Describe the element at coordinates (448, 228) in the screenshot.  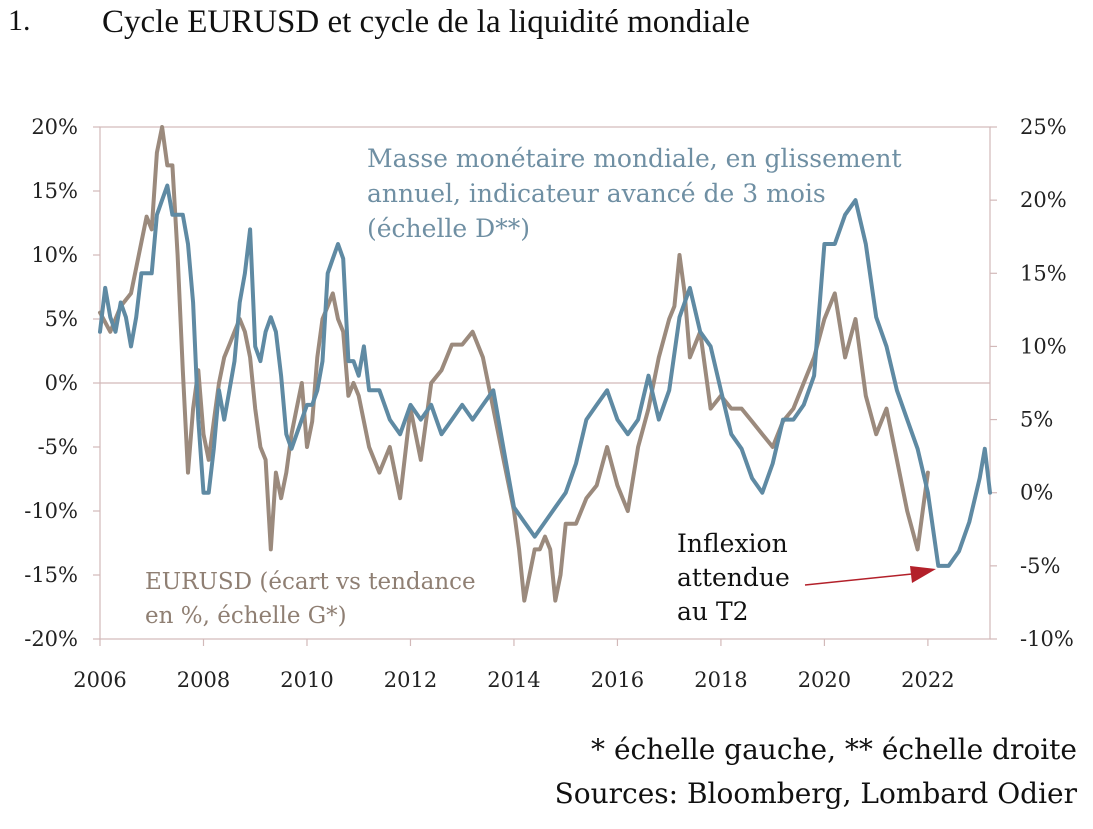
I see `liquidity-annotation-line-3: (échelle D**)` at that location.